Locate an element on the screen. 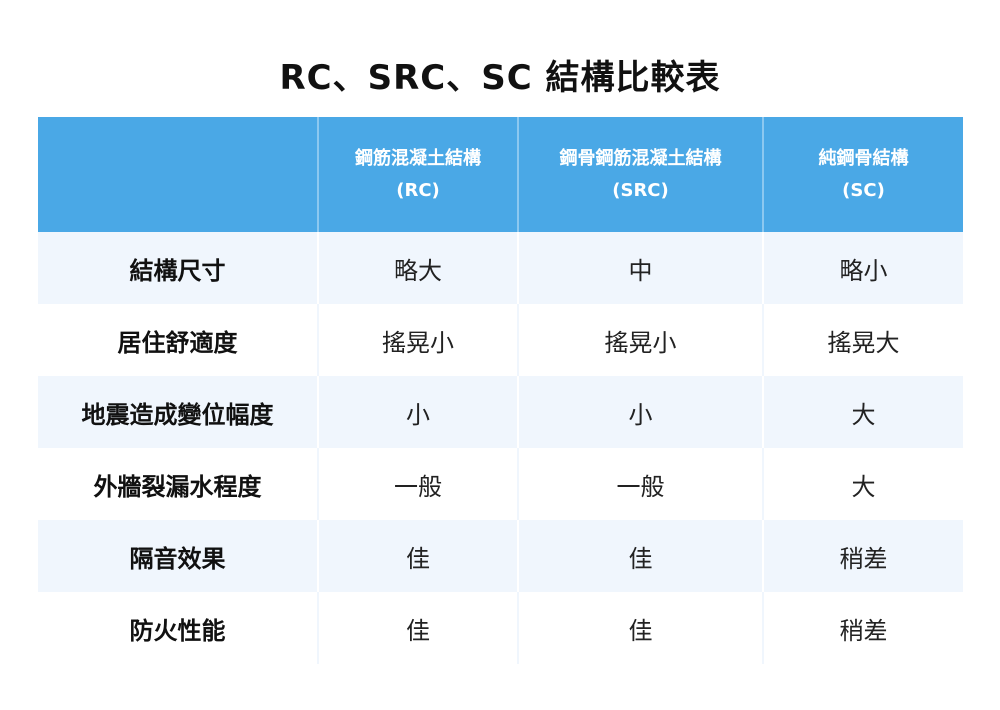  table-row: 隔音效果佳佳稍差 is located at coordinates (500, 556).